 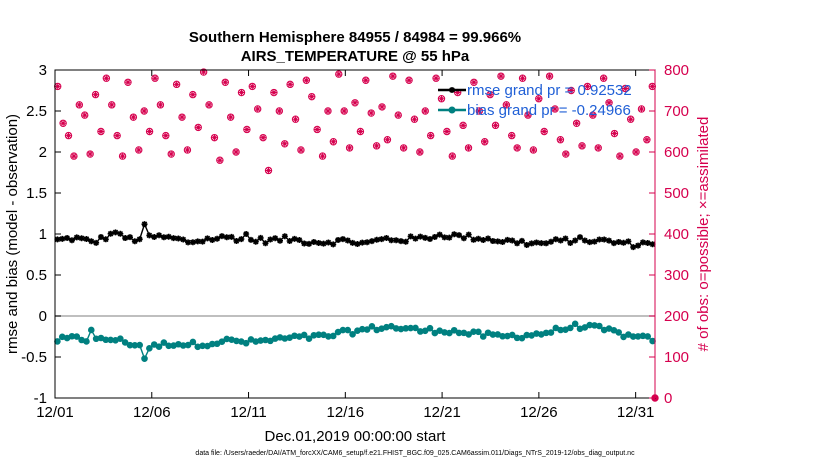 I want to click on x-axis-title: Dec.01,2019 00:00:00 start, so click(x=356, y=436).